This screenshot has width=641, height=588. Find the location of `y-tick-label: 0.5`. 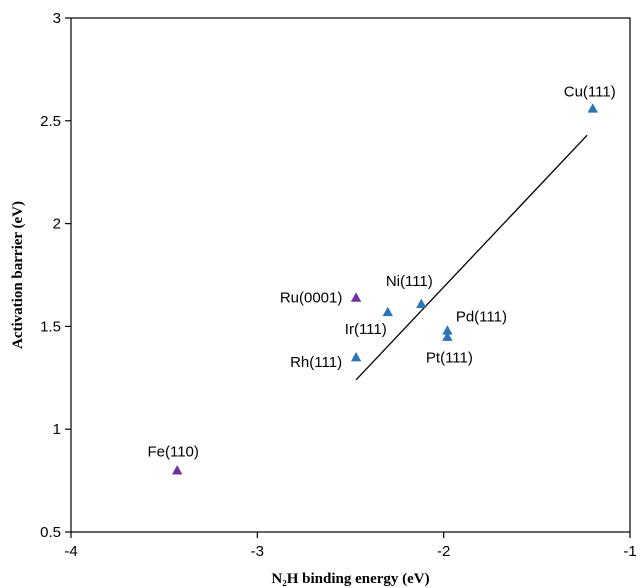

y-tick-label: 0.5 is located at coordinates (50, 532).